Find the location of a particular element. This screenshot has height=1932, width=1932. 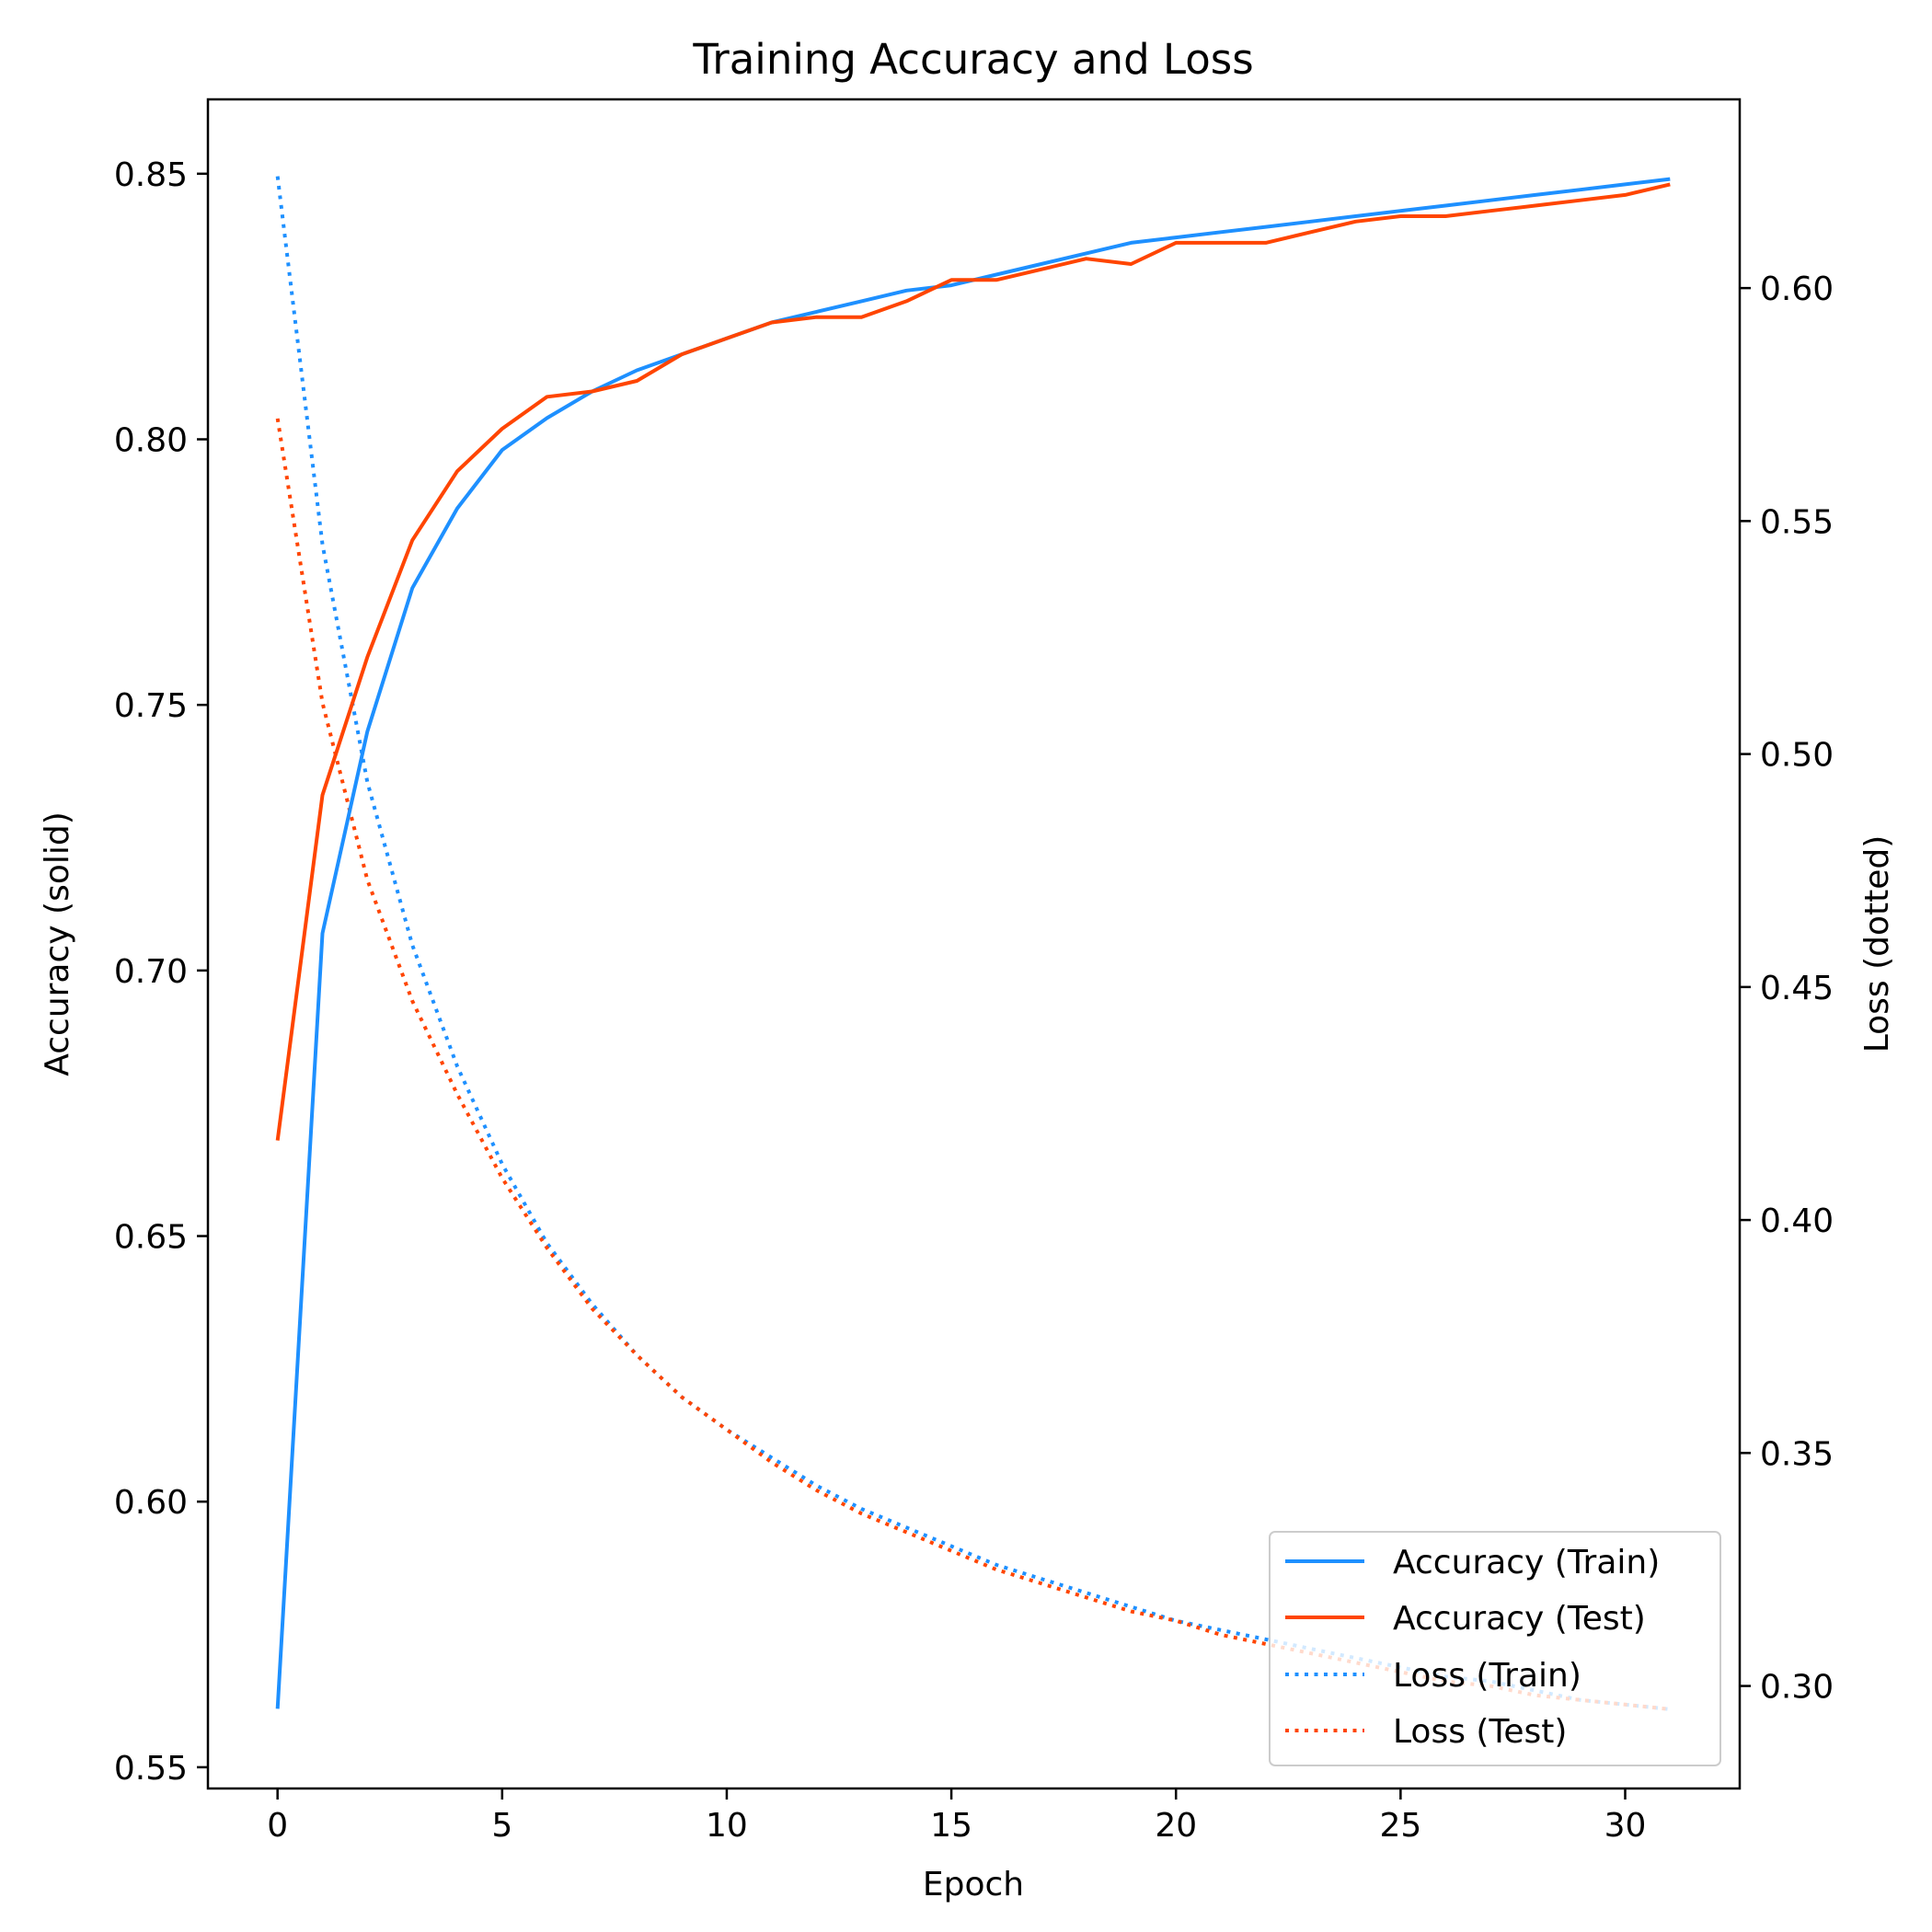

right-tick-label: 0.50 is located at coordinates (1797, 756).